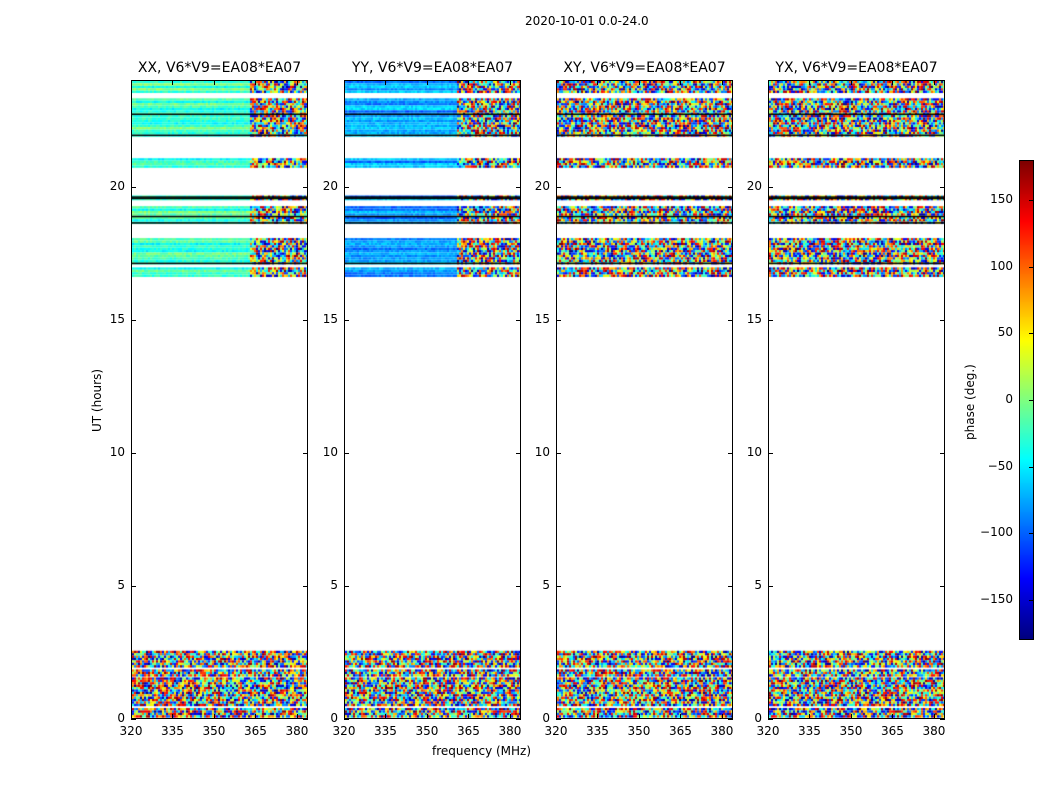 This screenshot has width=1050, height=800. What do you see at coordinates (1026, 400) in the screenshot?
I see `colorbar` at bounding box center [1026, 400].